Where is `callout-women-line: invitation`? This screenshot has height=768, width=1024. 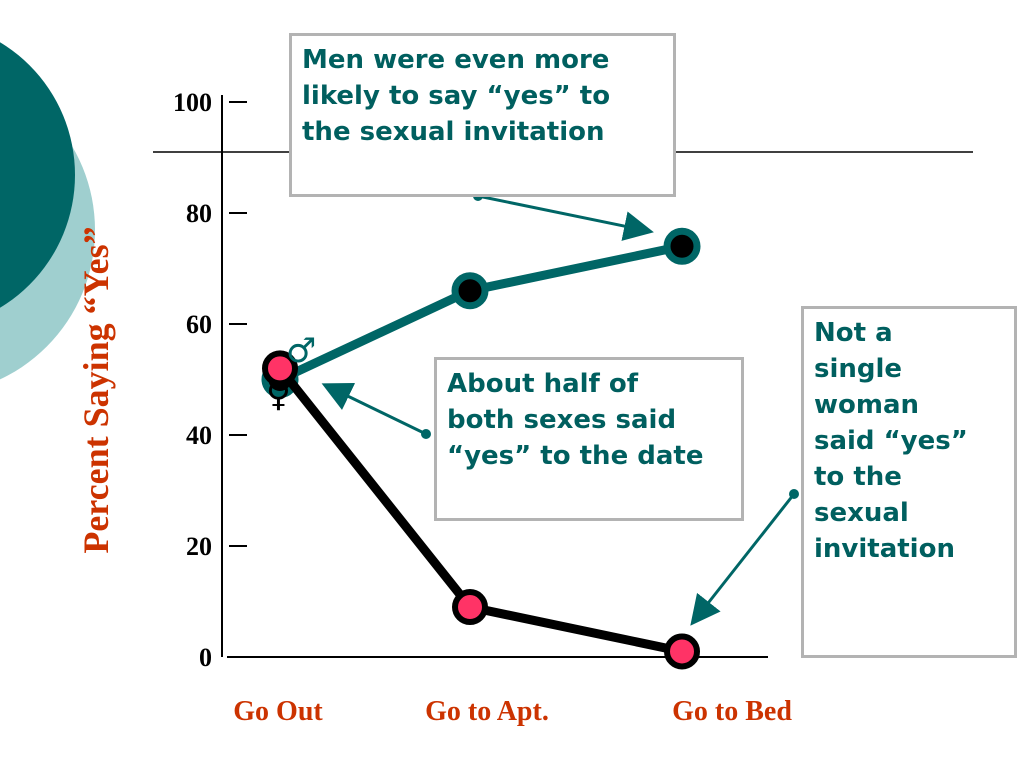 callout-women-line: invitation is located at coordinates (884, 549).